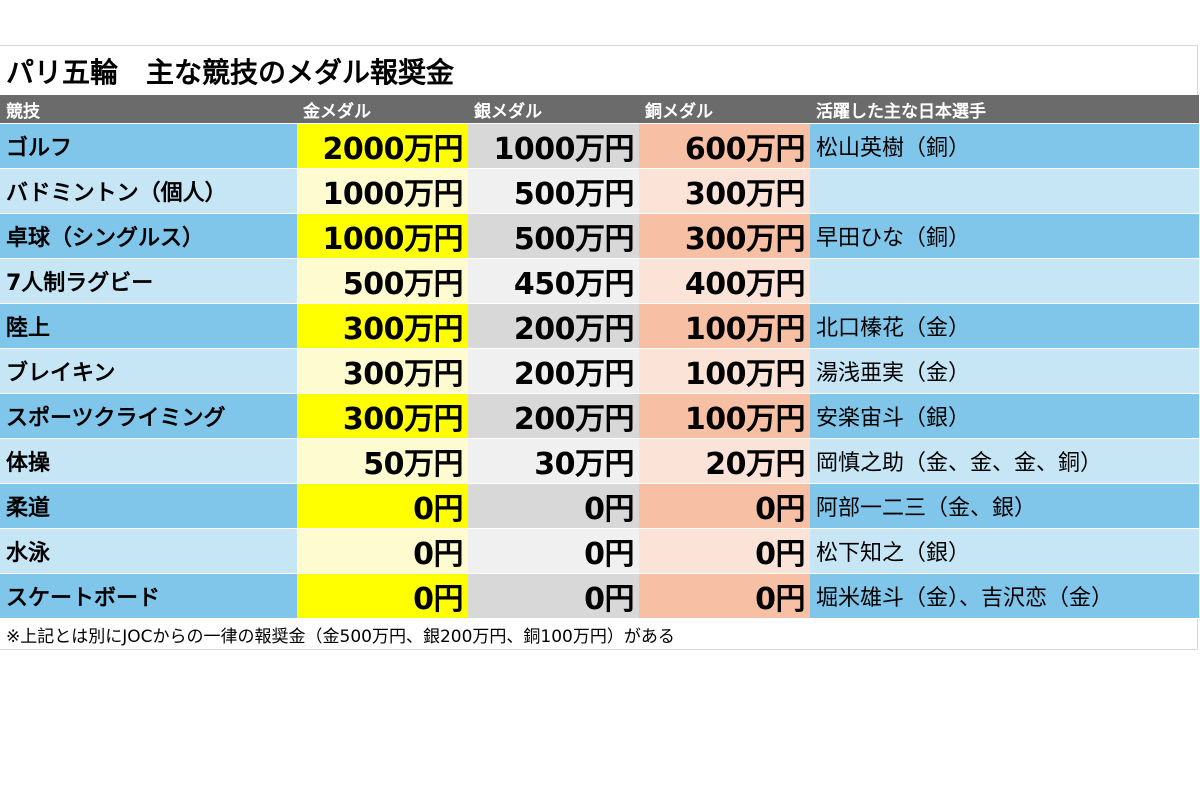  I want to click on event-cell: 柔道, so click(148, 506).